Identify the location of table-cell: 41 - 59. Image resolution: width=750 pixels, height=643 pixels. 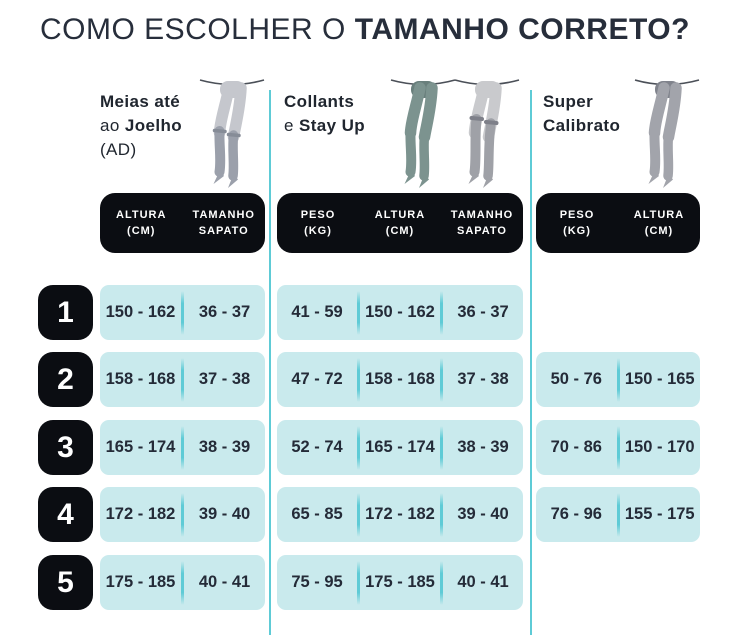
(317, 312).